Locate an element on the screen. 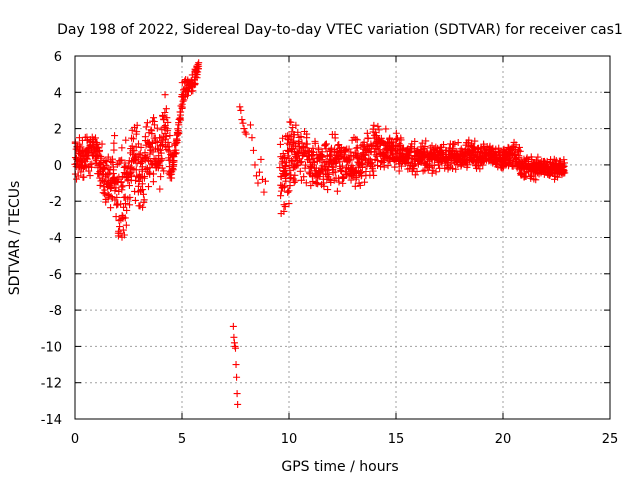 The height and width of the screenshot is (480, 640). x-tick-label: 10 is located at coordinates (289, 439).